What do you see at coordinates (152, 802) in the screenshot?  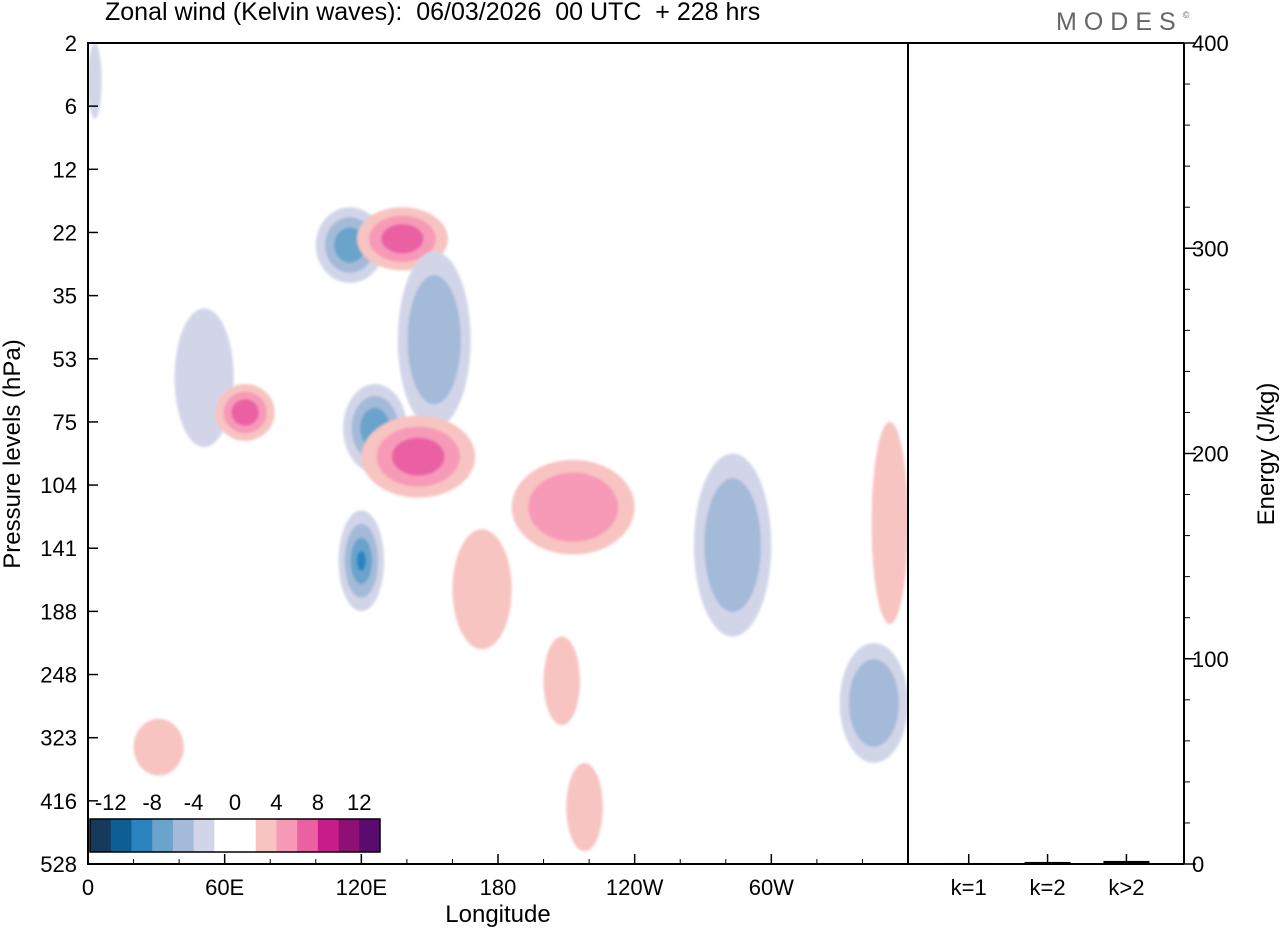 I see `colorbar-label: -8` at bounding box center [152, 802].